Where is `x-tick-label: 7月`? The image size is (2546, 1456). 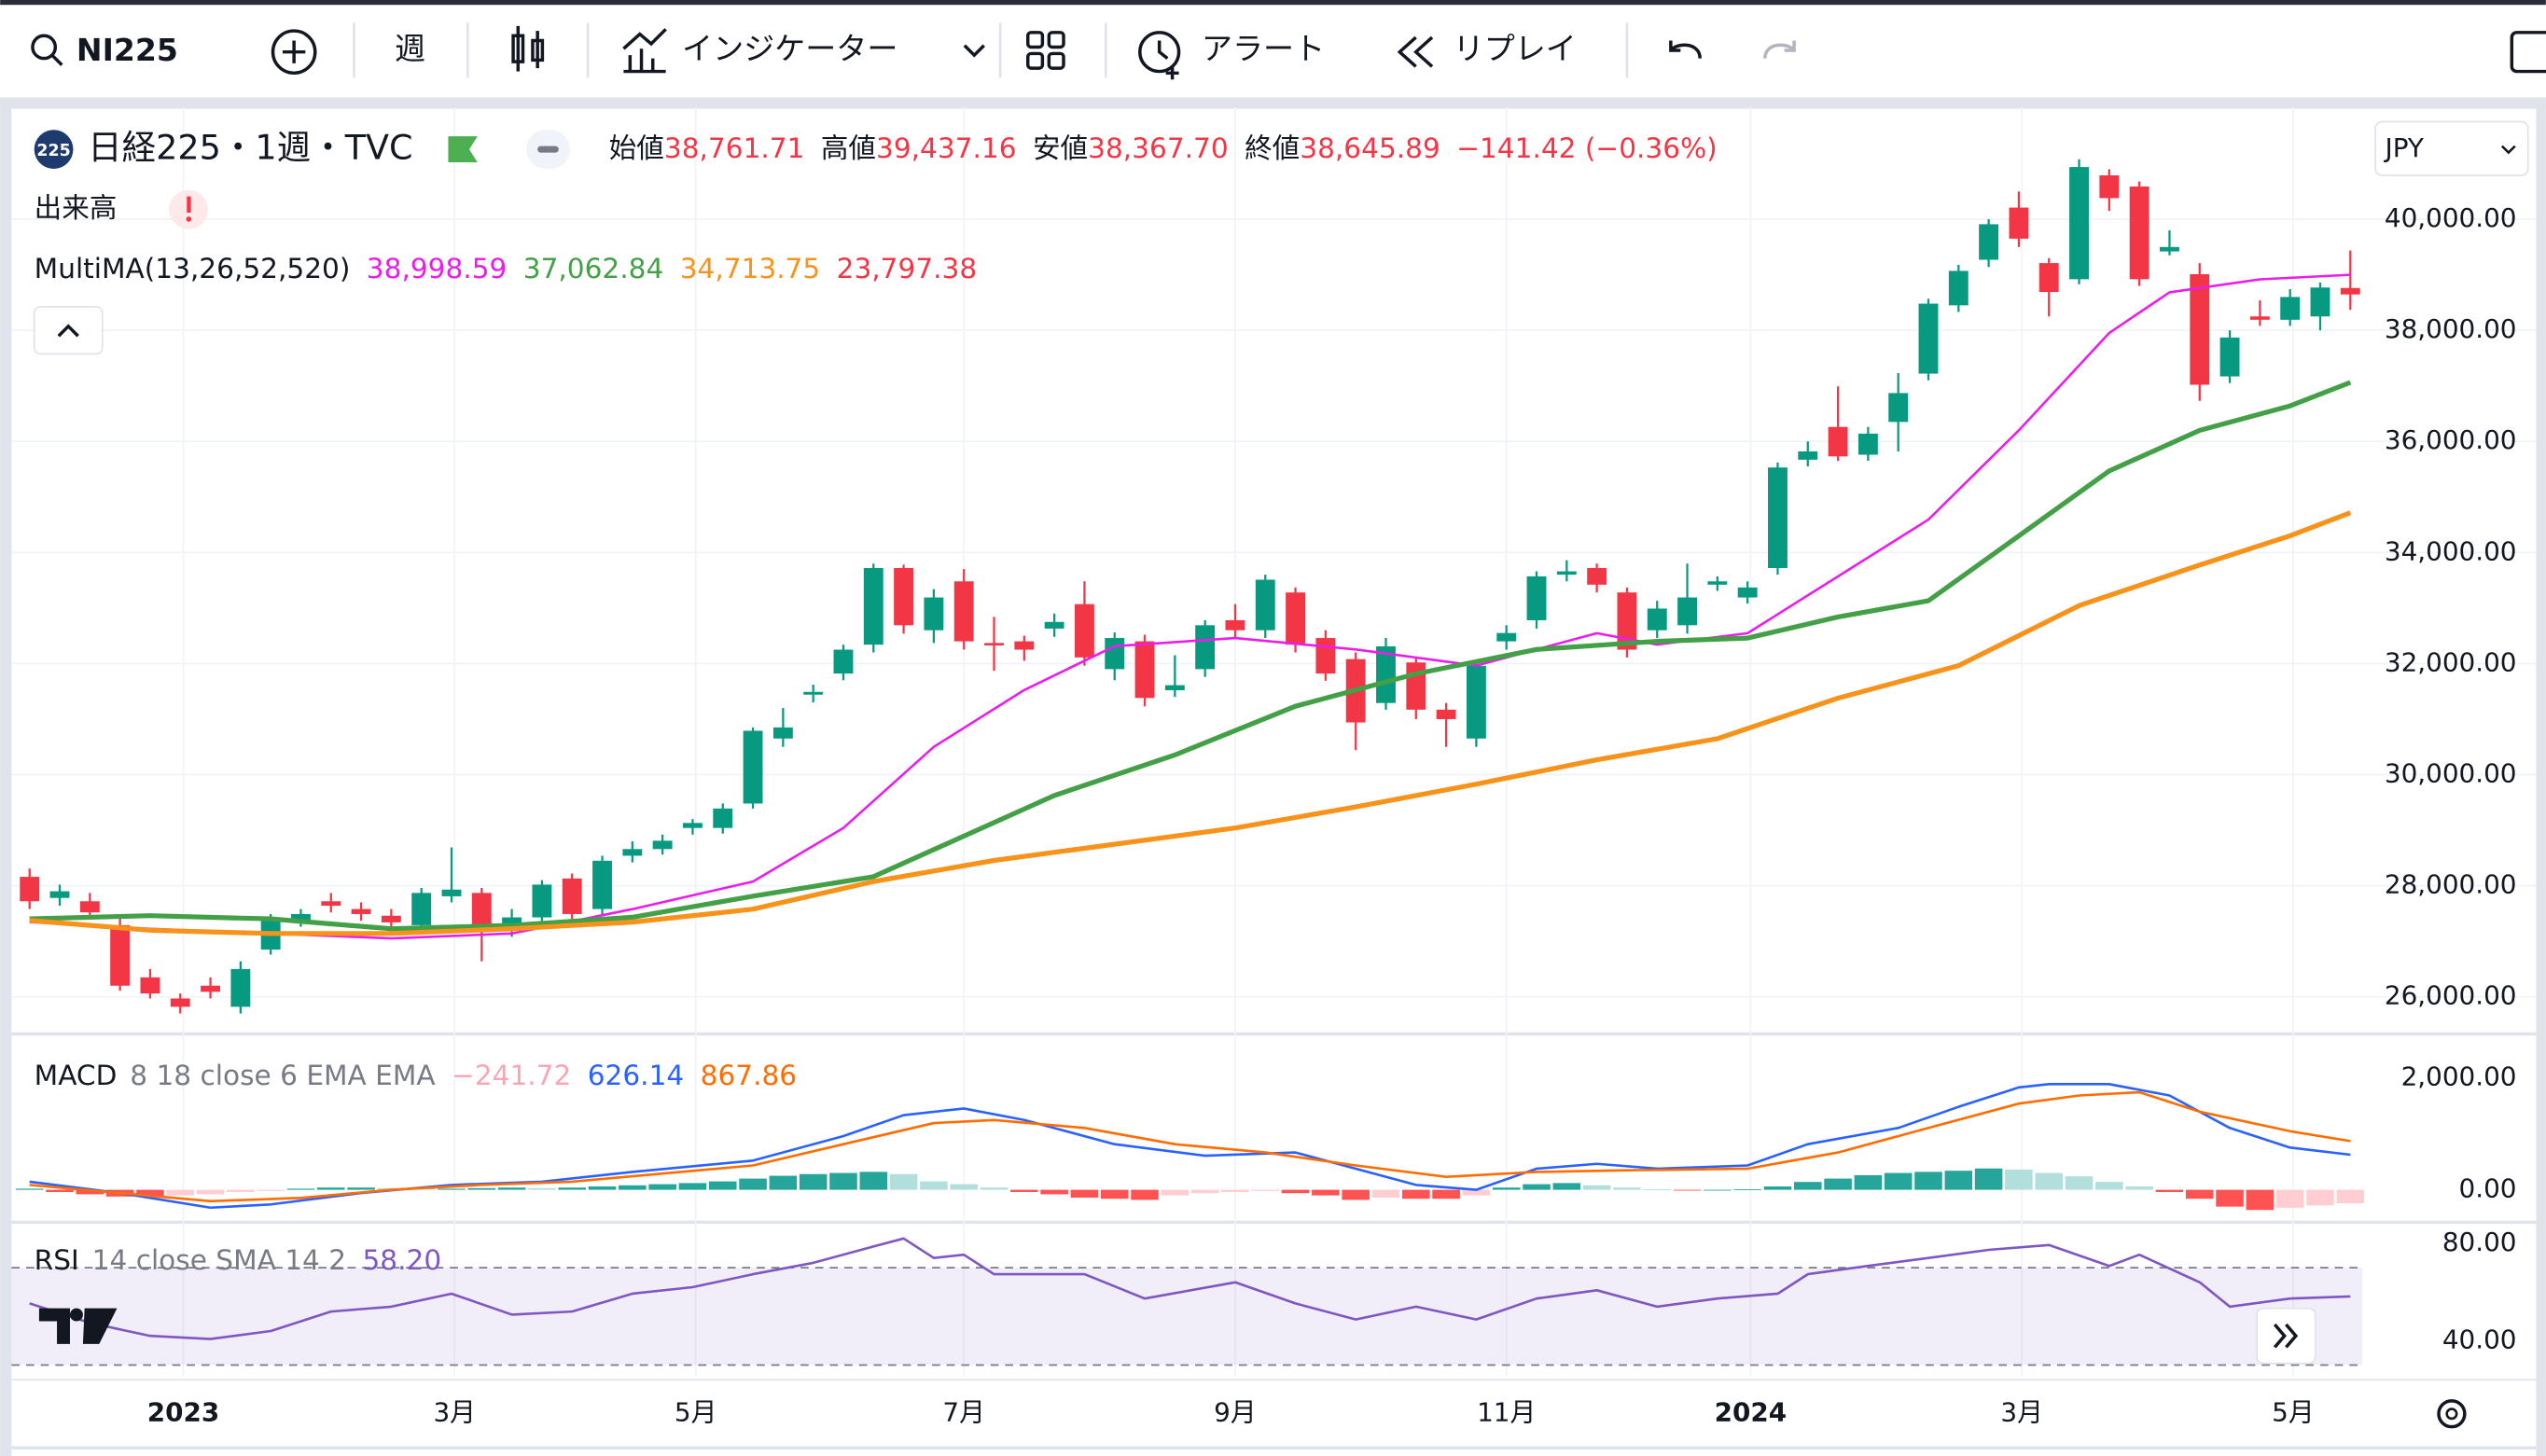
x-tick-label: 7月 is located at coordinates (963, 1412).